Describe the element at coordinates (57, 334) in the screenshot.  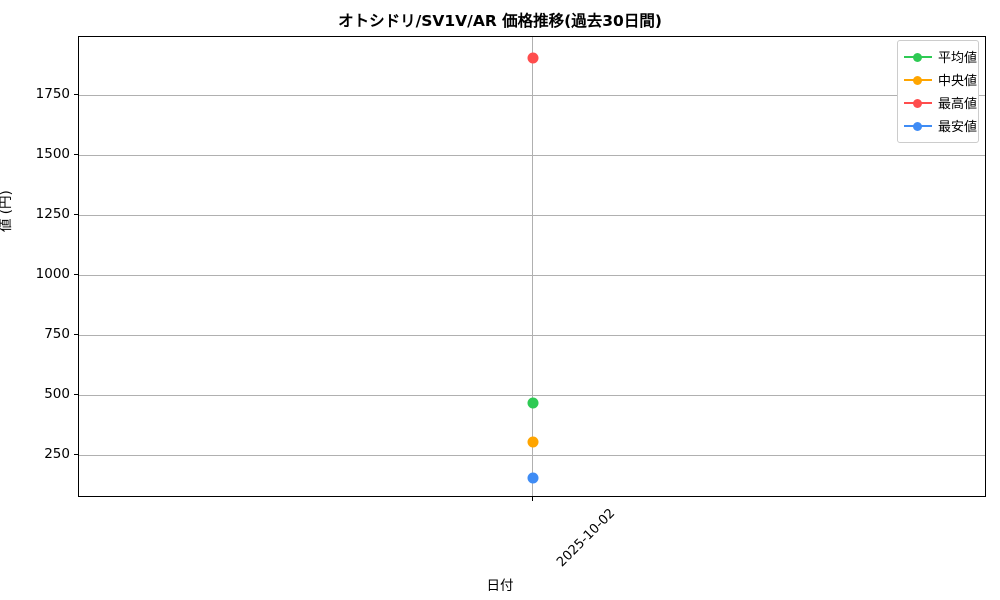
I see `y-tick-label-750: 750` at that location.